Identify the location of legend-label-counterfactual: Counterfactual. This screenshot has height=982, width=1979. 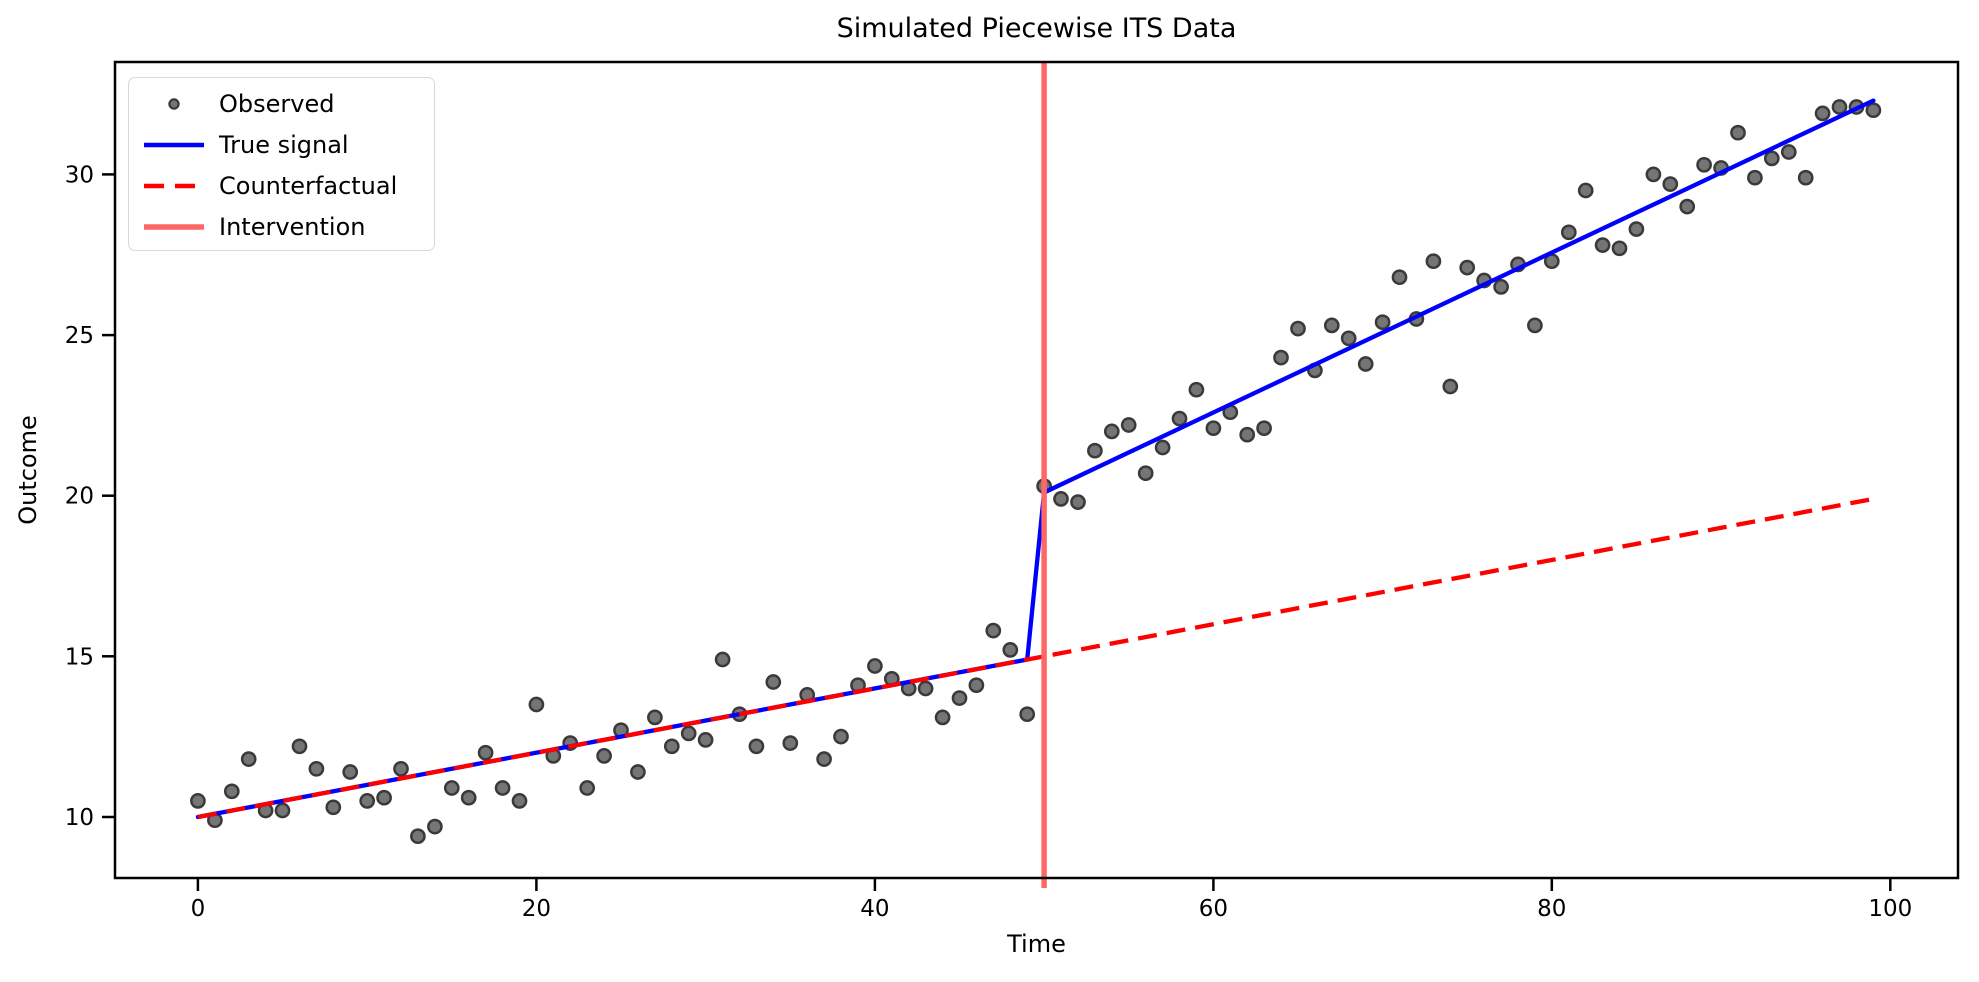
(308, 185).